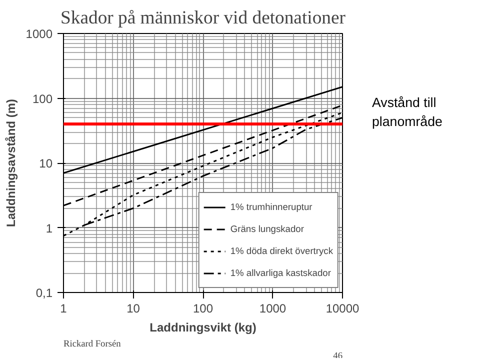 This screenshot has height=360, width=478. Describe the element at coordinates (39, 34) in the screenshot. I see `y-tick-label: 1000` at that location.